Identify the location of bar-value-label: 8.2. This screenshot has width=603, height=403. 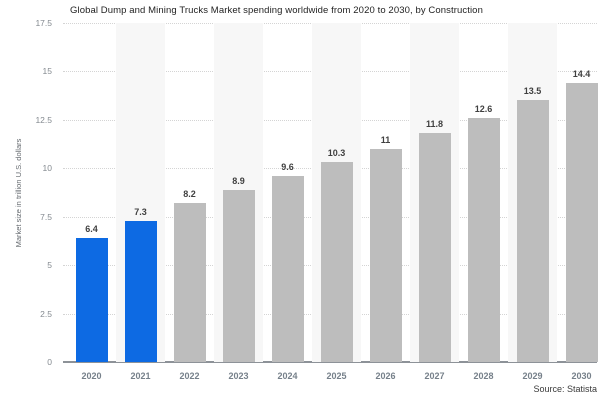
(189, 194).